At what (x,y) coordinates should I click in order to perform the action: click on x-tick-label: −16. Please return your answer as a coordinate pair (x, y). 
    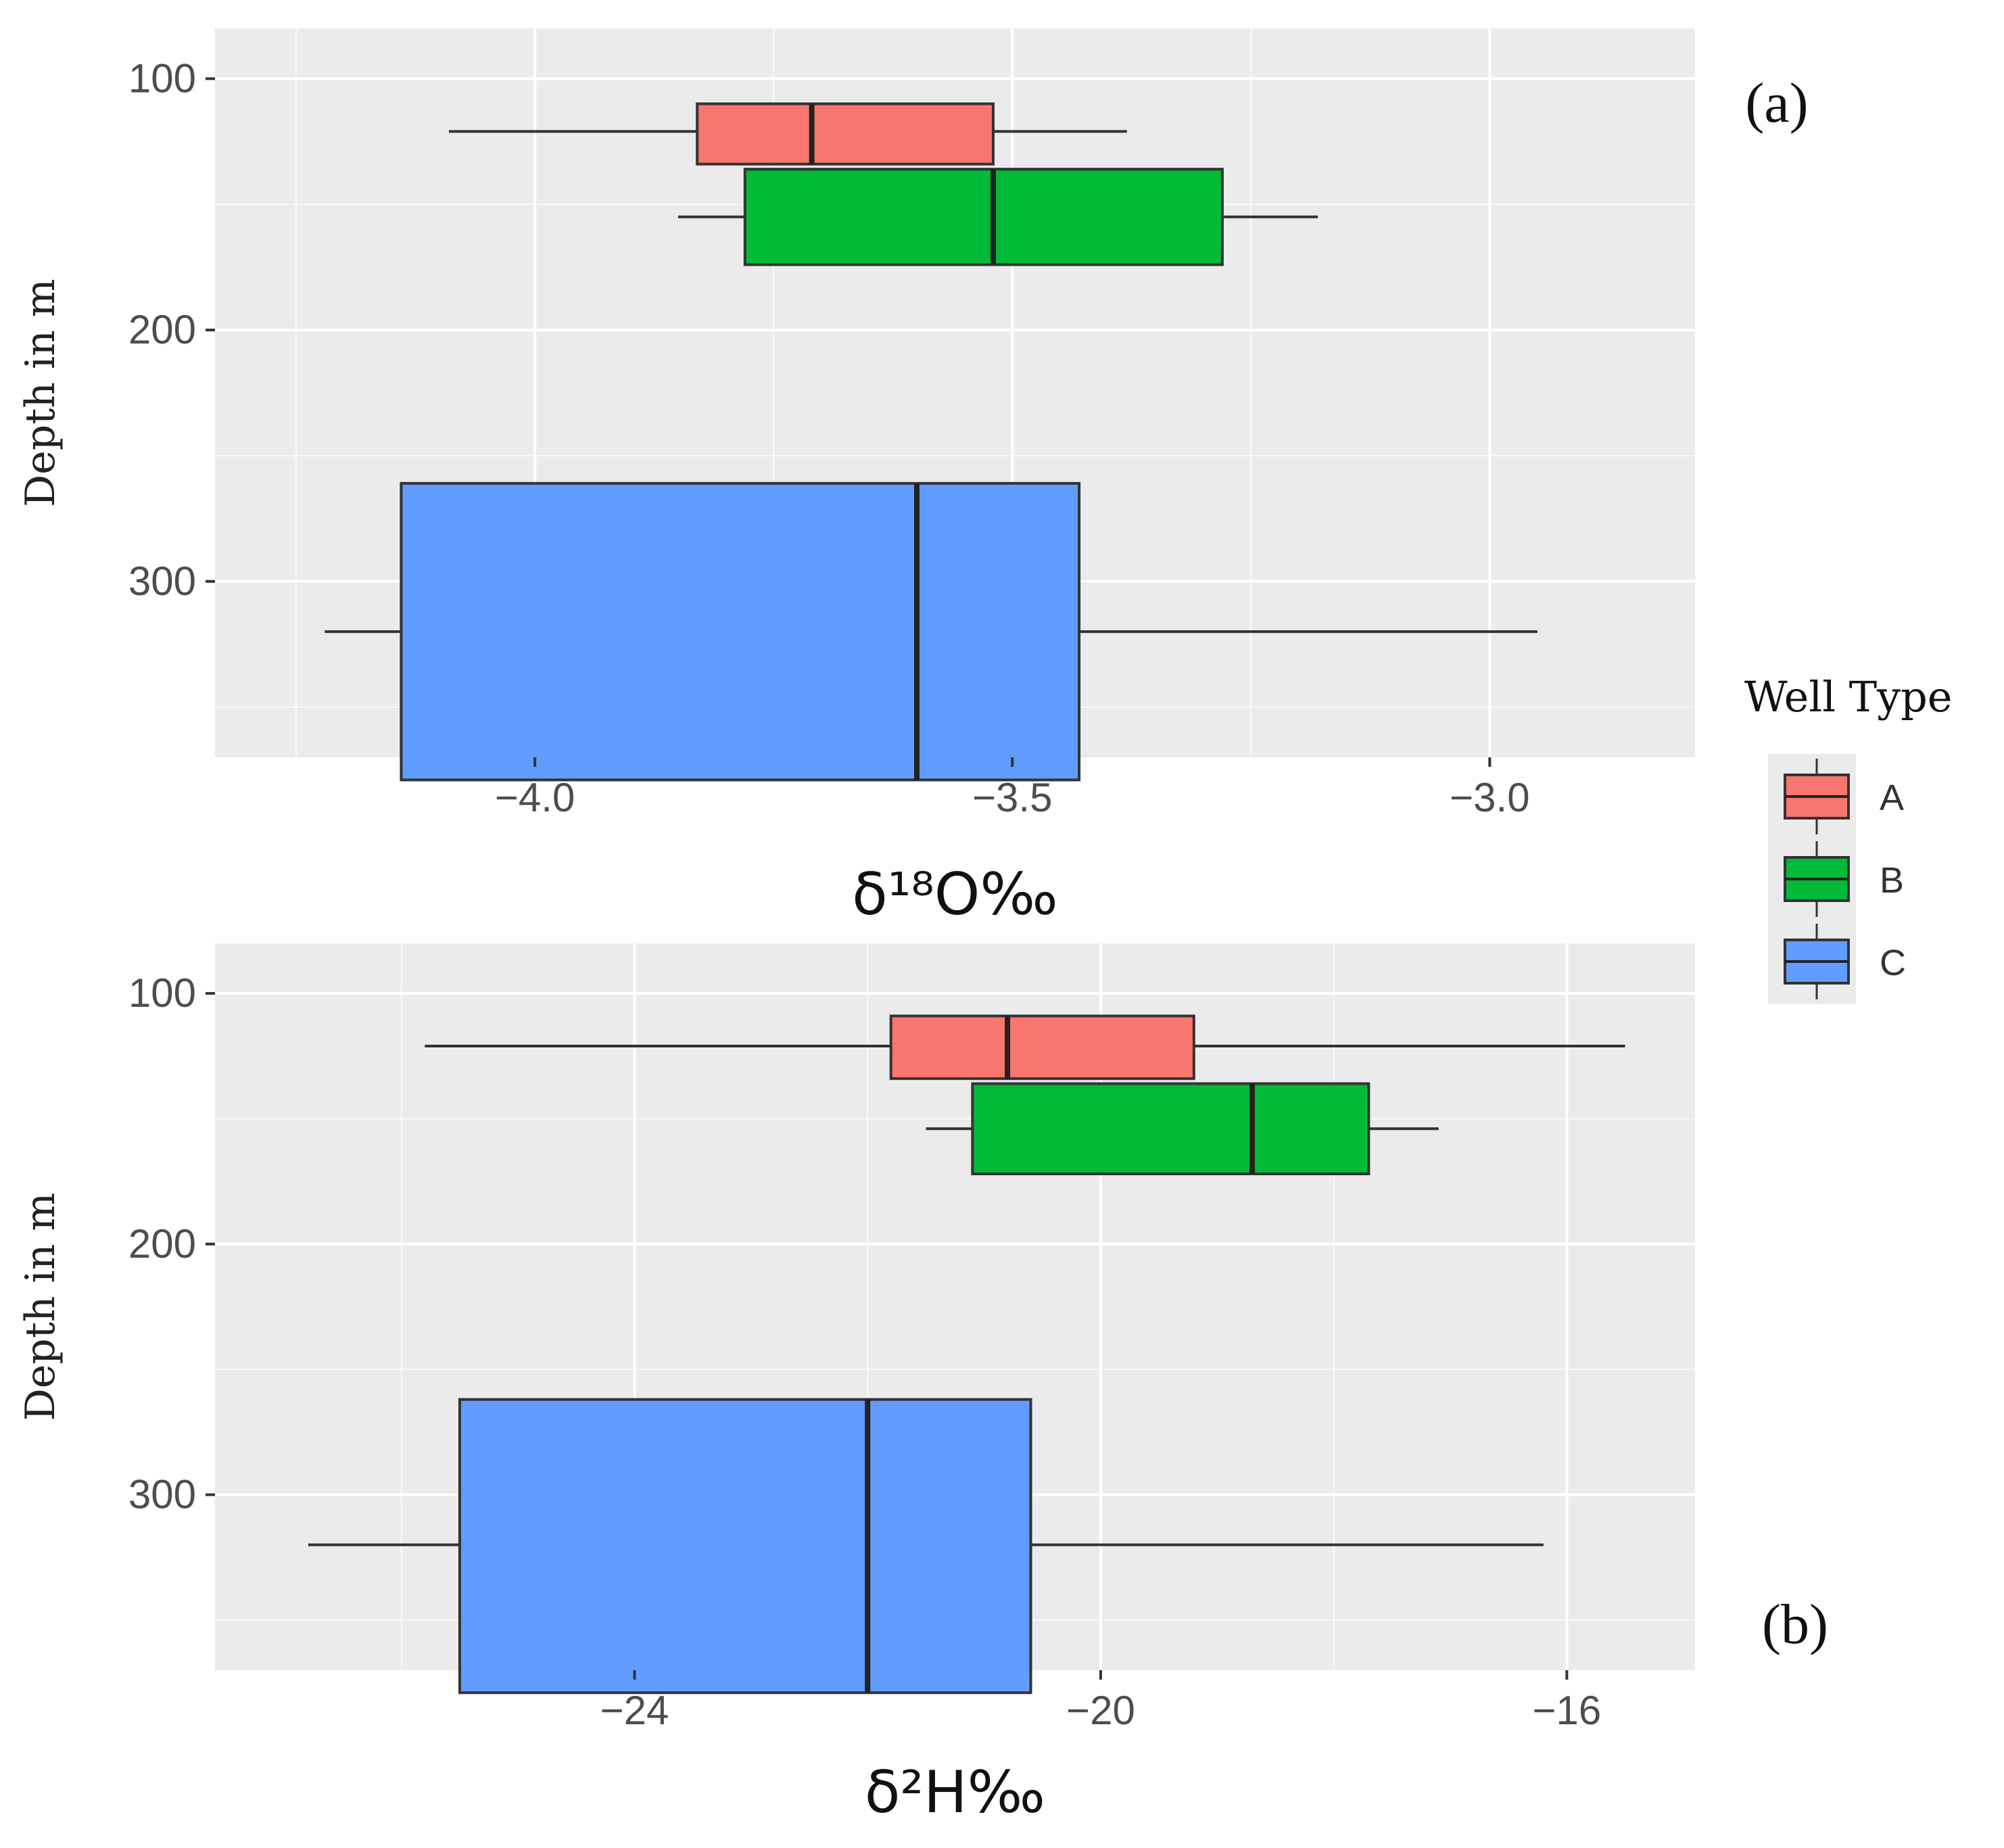
    Looking at the image, I should click on (1567, 1710).